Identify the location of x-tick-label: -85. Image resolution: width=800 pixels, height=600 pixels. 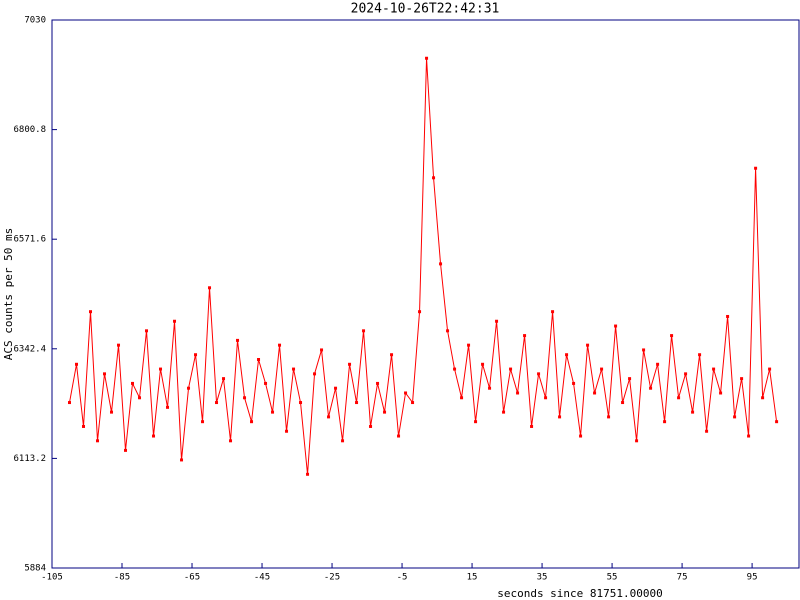
(122, 578).